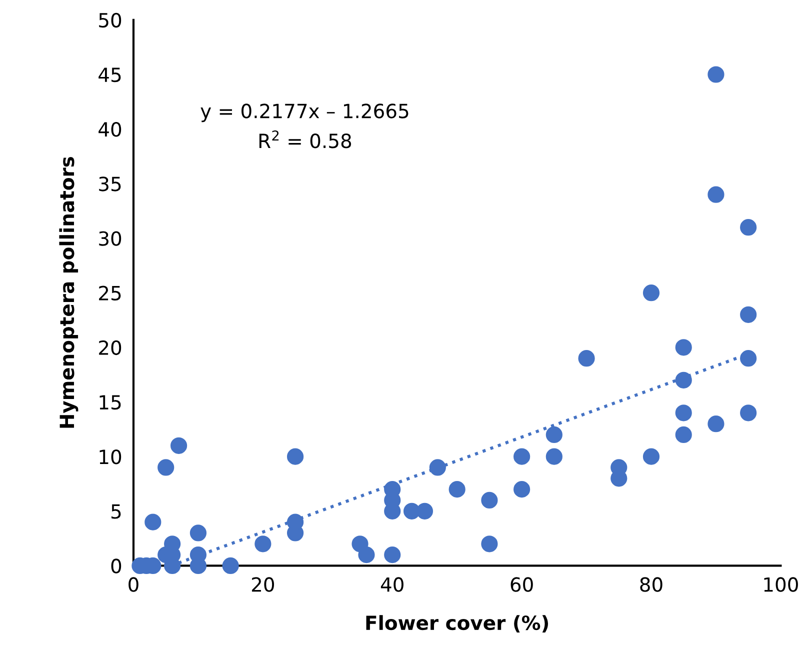 The image size is (809, 664). Describe the element at coordinates (116, 511) in the screenshot. I see `y-tick-label: 5` at that location.